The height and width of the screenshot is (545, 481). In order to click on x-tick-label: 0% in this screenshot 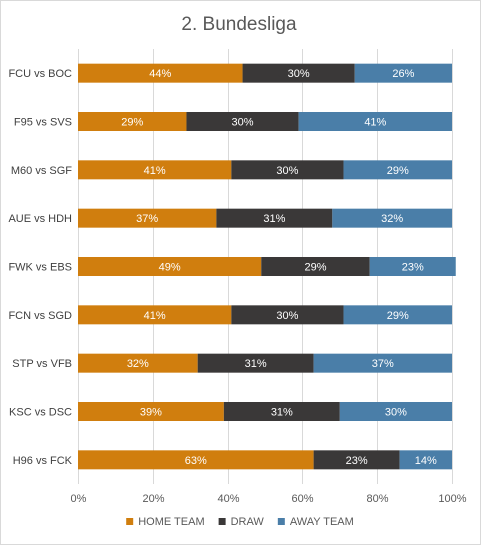, I will do `click(79, 499)`.